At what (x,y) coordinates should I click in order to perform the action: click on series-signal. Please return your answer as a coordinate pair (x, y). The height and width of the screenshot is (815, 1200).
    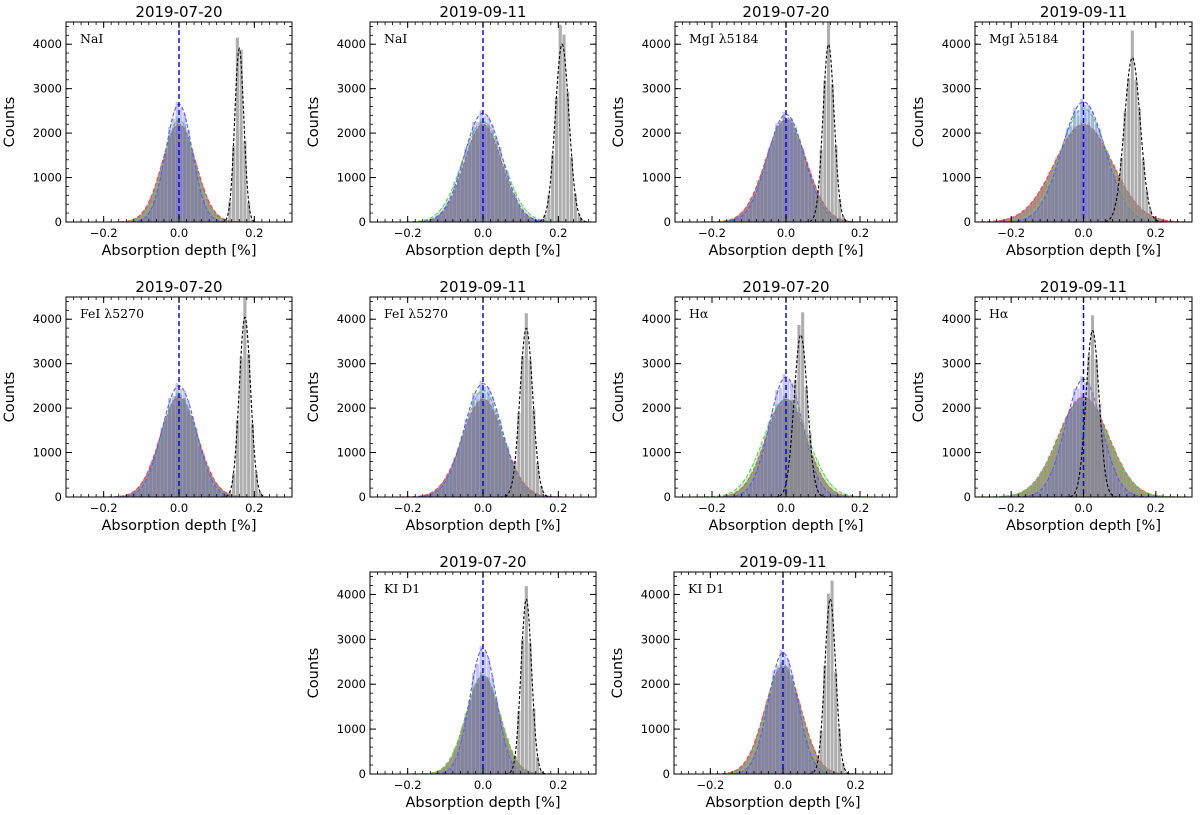
    Looking at the image, I should click on (483, 405).